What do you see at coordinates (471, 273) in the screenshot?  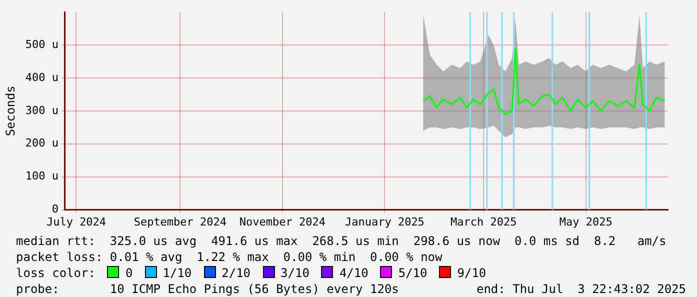 I see `legend-label: 9/10` at bounding box center [471, 273].